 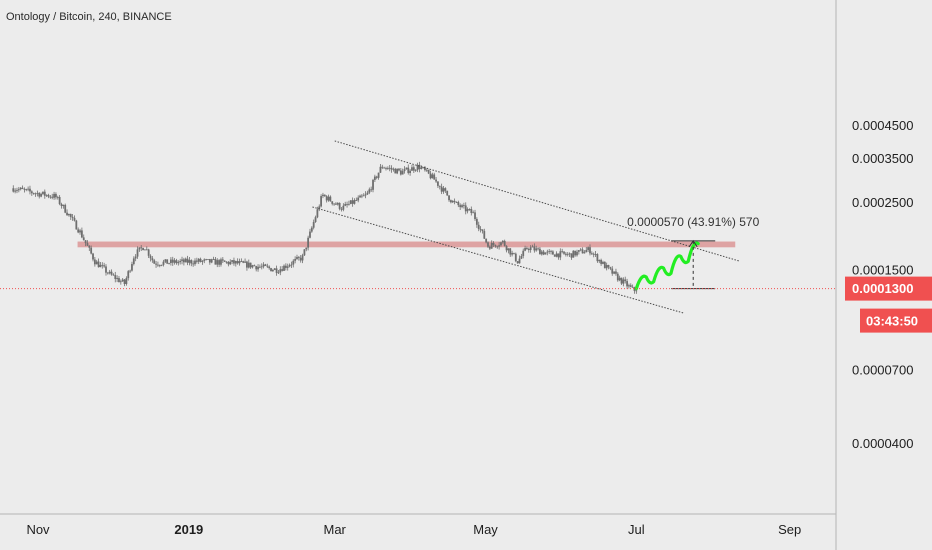 What do you see at coordinates (882, 125) in the screenshot?
I see `y-tick-label: 0.0004500` at bounding box center [882, 125].